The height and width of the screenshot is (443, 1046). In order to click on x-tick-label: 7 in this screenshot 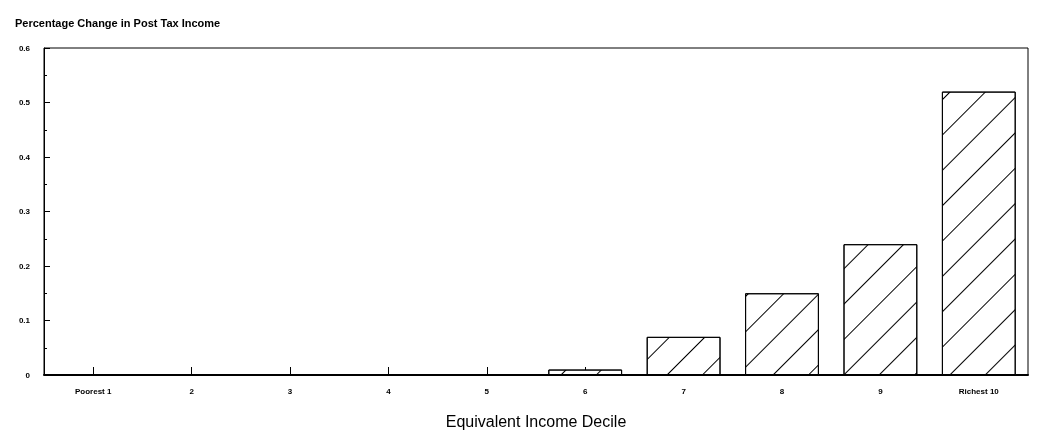, I will do `click(684, 391)`.